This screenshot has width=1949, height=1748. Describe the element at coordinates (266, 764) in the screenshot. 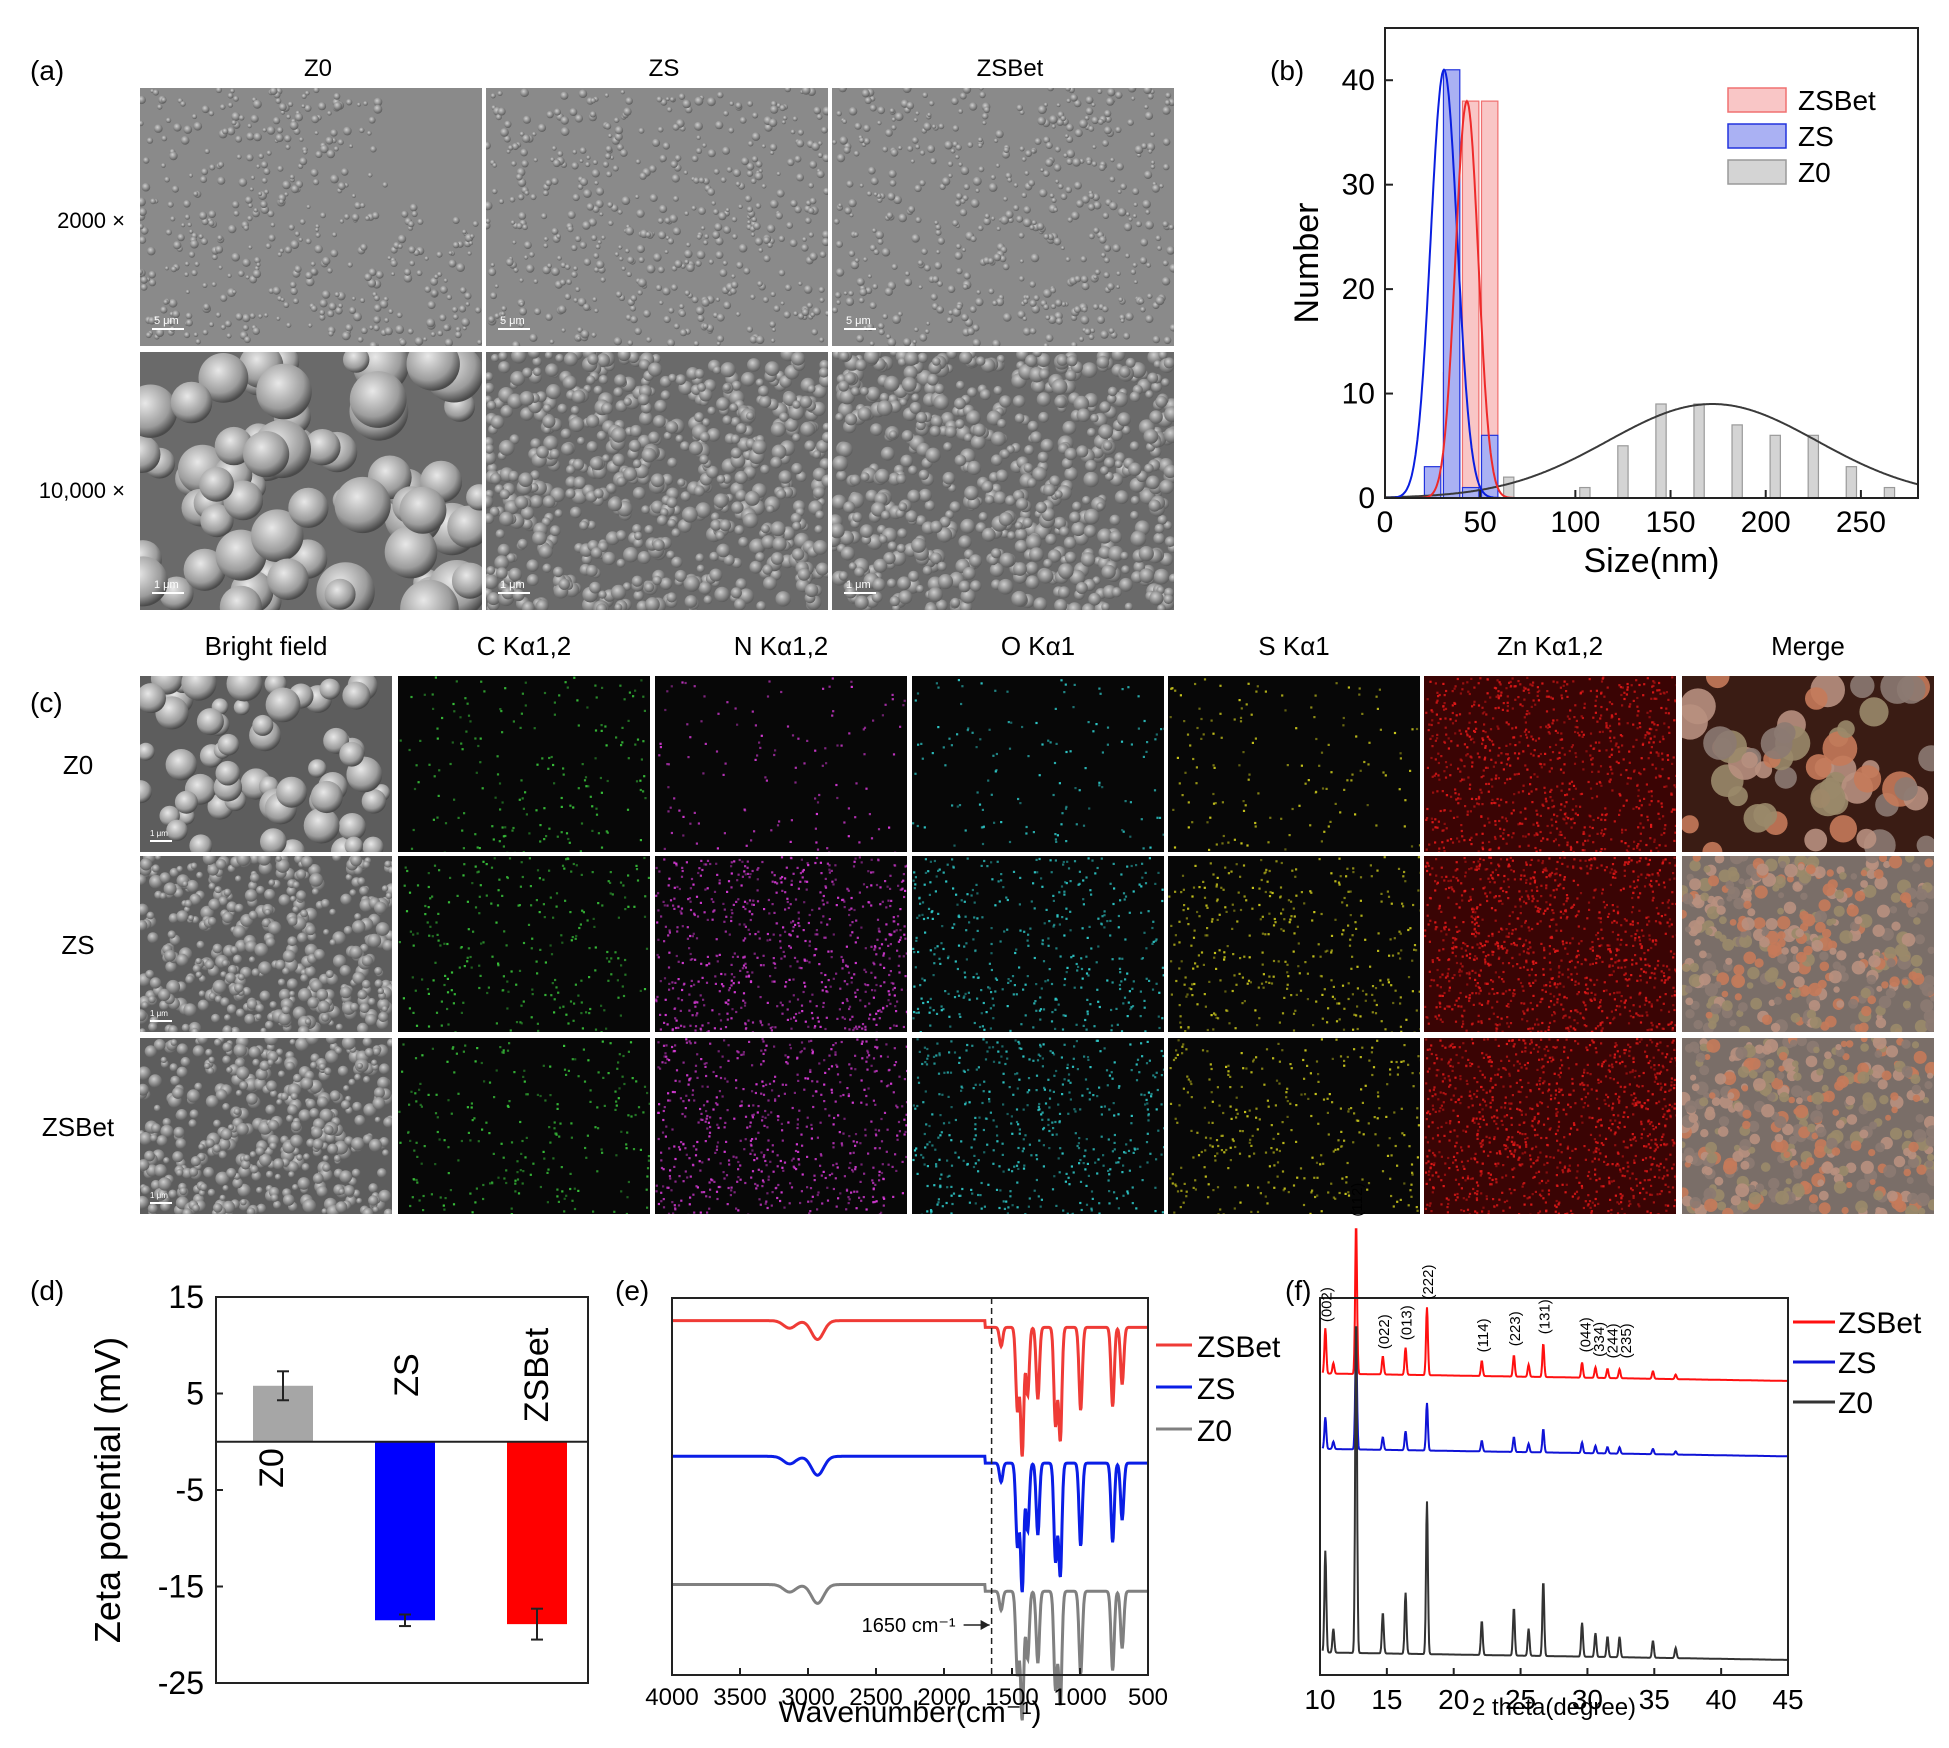

I see `eds-map-image: 1 μm` at that location.